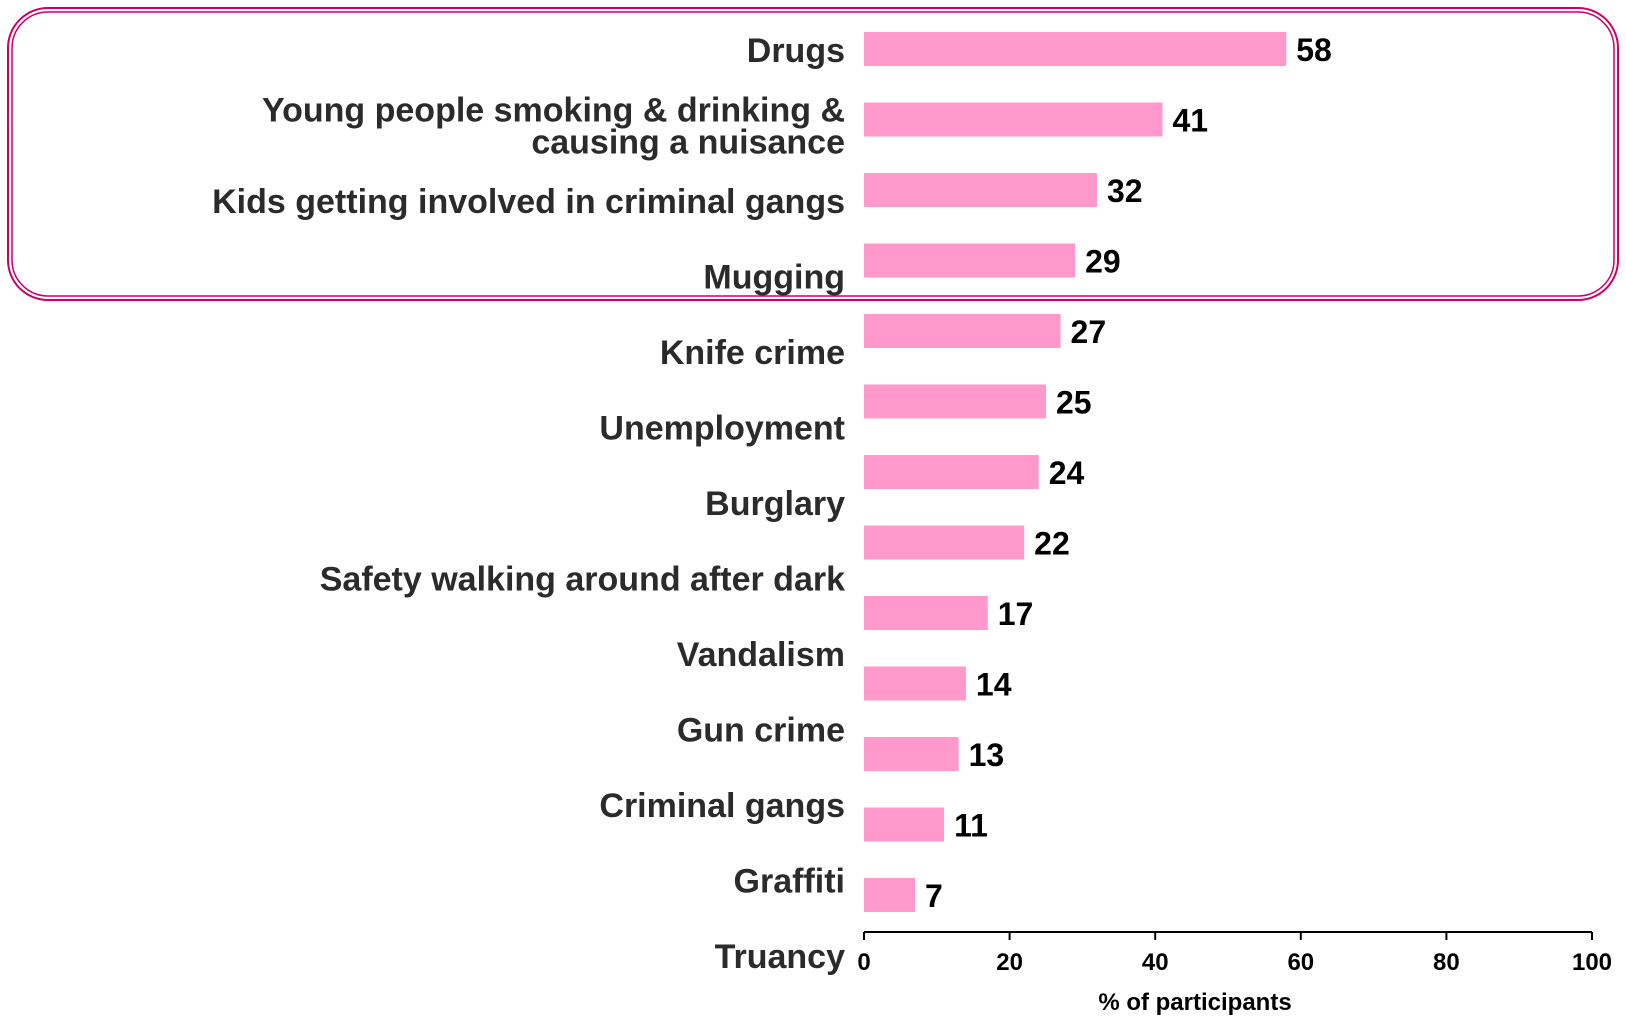 The height and width of the screenshot is (1019, 1626). What do you see at coordinates (1074, 403) in the screenshot?
I see `data-label-6: 25` at bounding box center [1074, 403].